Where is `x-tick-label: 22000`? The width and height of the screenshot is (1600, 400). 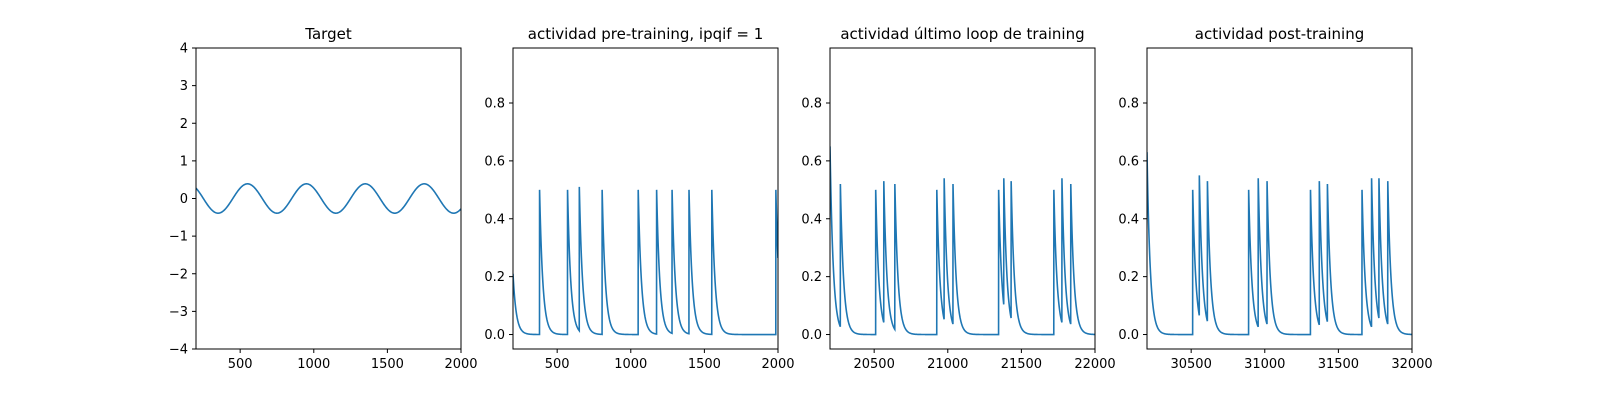 x-tick-label: 22000 is located at coordinates (1094, 364).